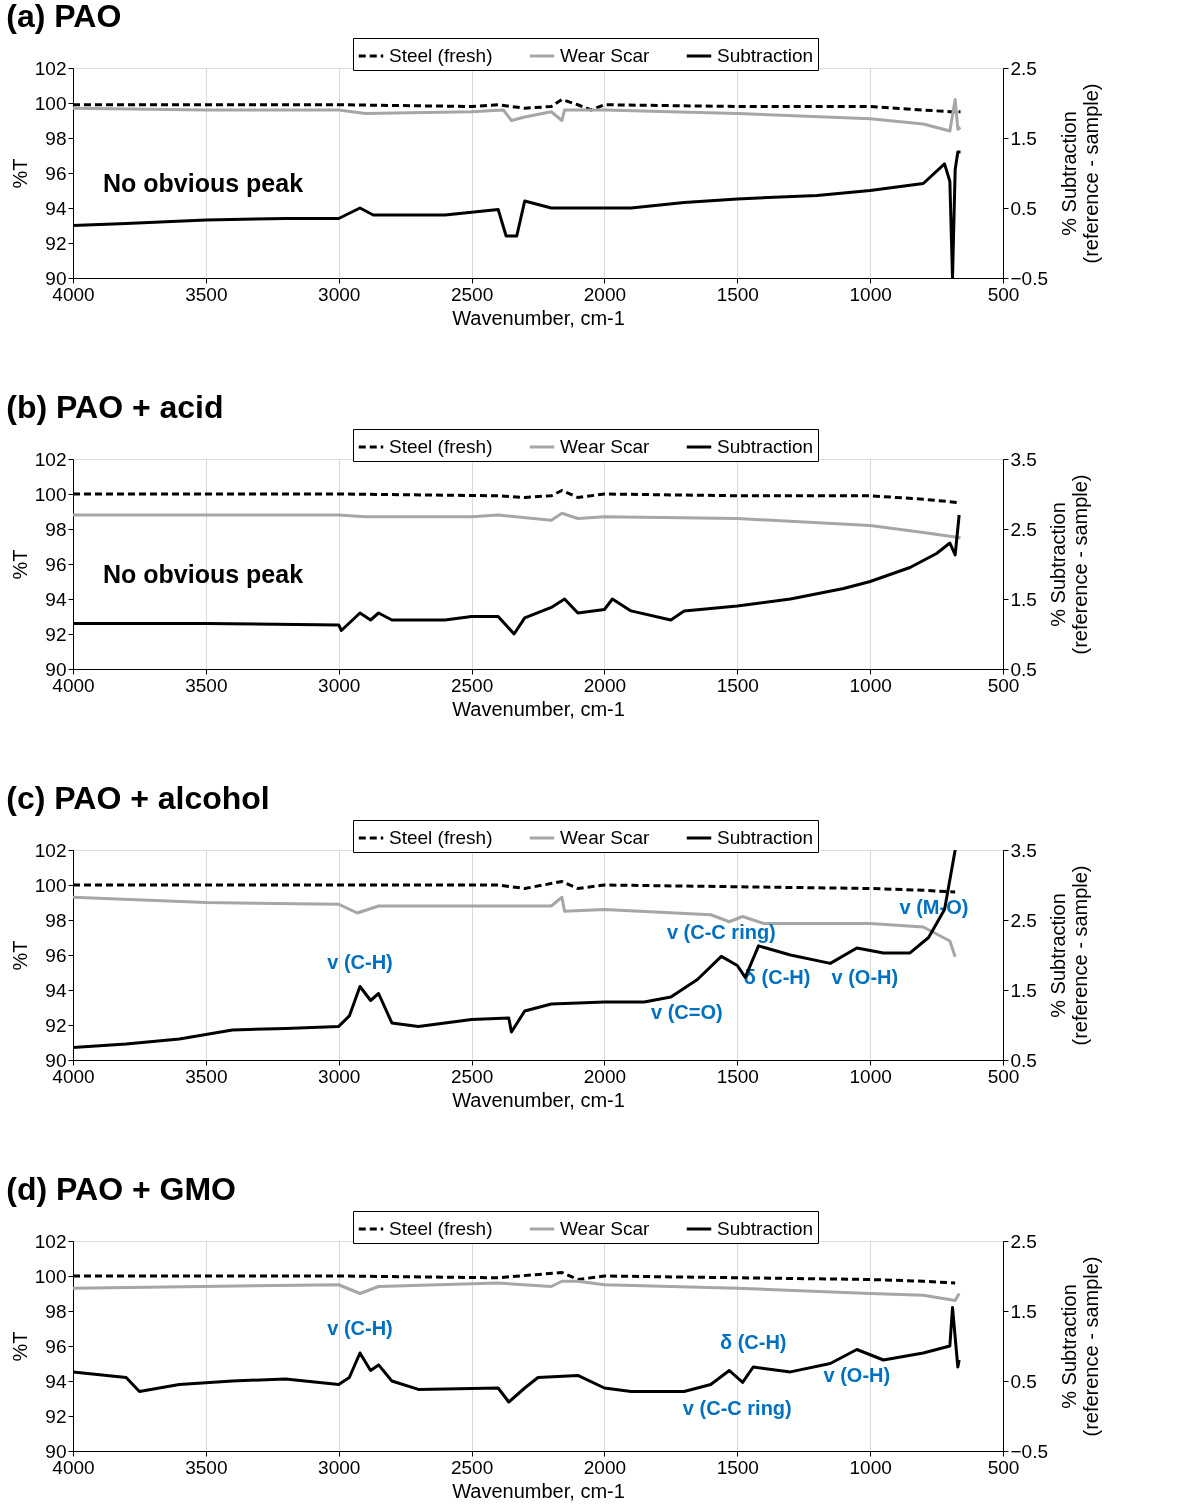  I want to click on y2-tick-label: 3.5, so click(1023, 459).